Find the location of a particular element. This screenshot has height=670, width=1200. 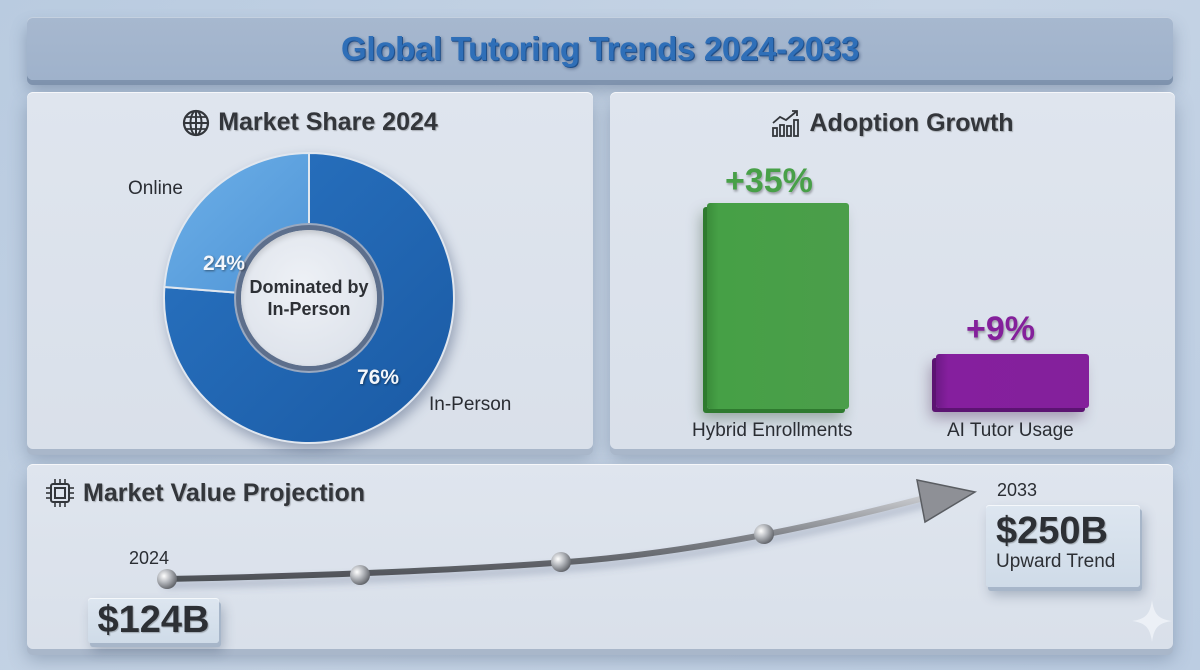

hybrid-label: Hybrid Enrollments is located at coordinates (772, 430).